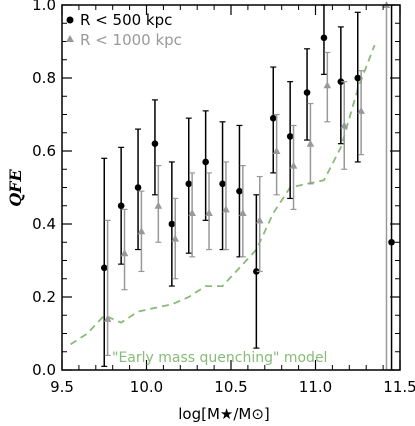 This screenshot has width=415, height=426. What do you see at coordinates (44, 224) in the screenshot?
I see `y-tick-label: 0.4` at bounding box center [44, 224].